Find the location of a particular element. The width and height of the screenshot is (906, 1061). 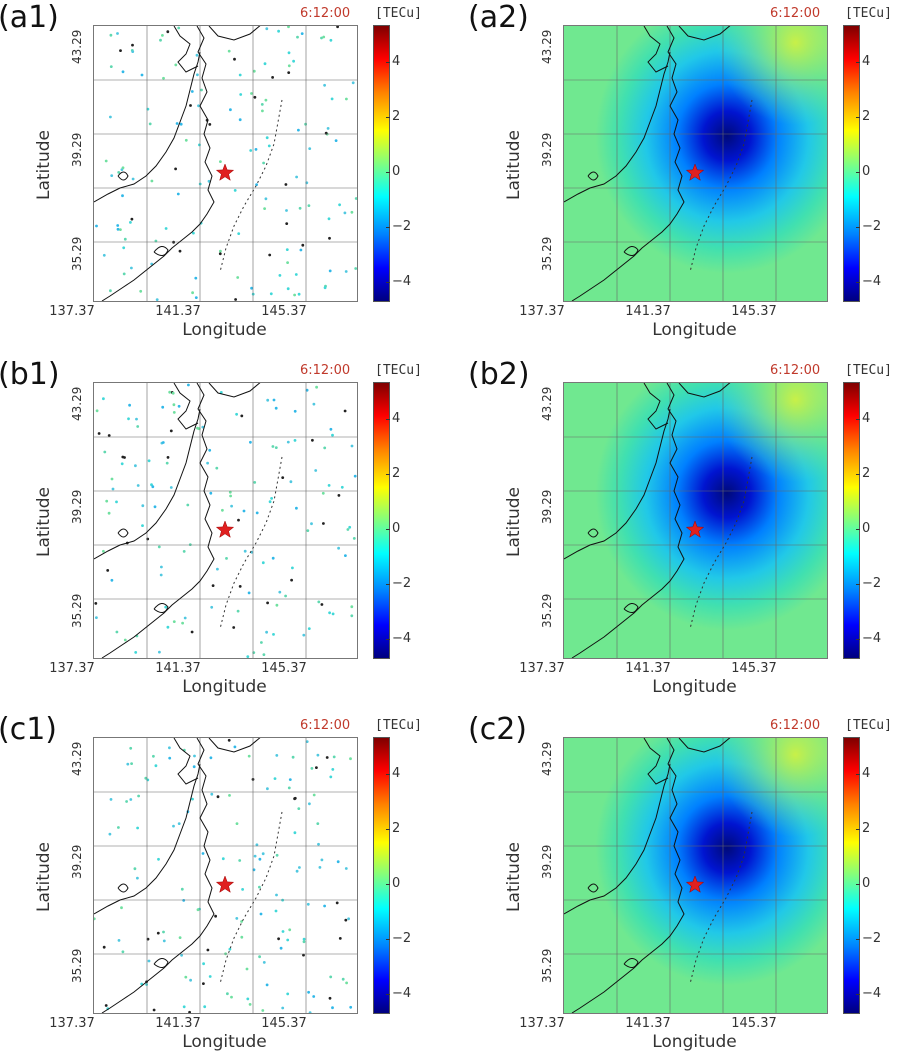

map-plot-area is located at coordinates (695, 163).